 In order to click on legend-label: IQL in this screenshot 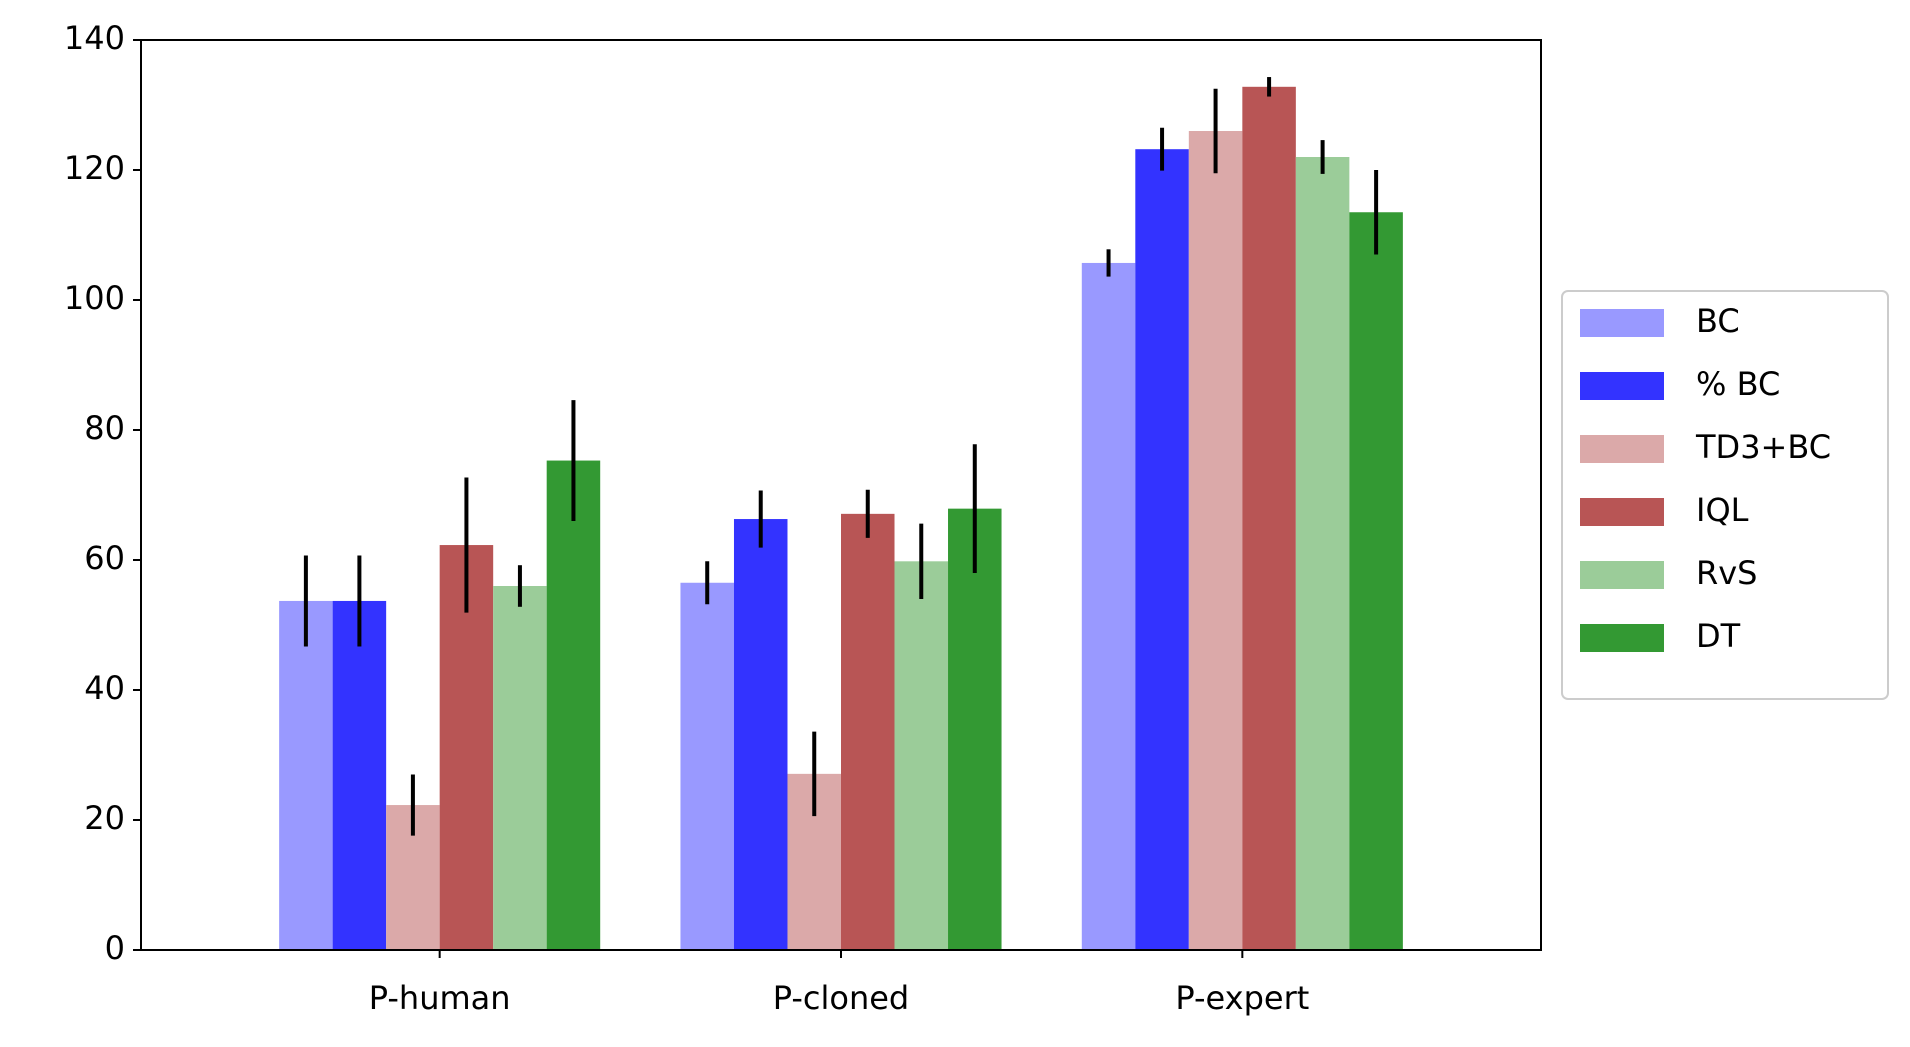, I will do `click(1722, 510)`.